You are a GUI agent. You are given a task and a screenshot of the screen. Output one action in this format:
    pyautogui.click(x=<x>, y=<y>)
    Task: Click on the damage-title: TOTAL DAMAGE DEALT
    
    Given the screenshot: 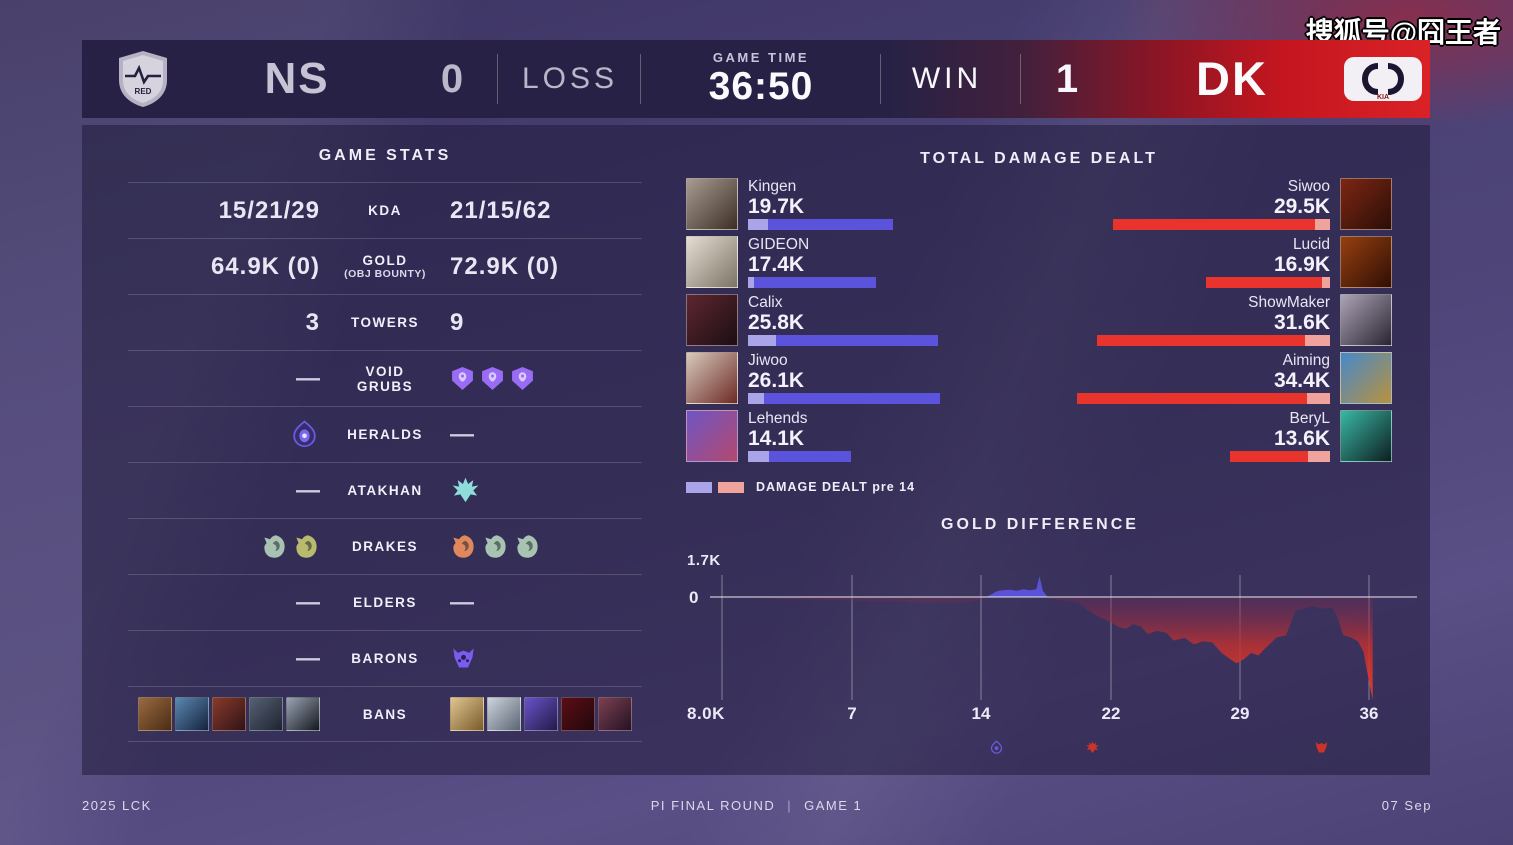 What is the action you would take?
    pyautogui.click(x=1039, y=158)
    